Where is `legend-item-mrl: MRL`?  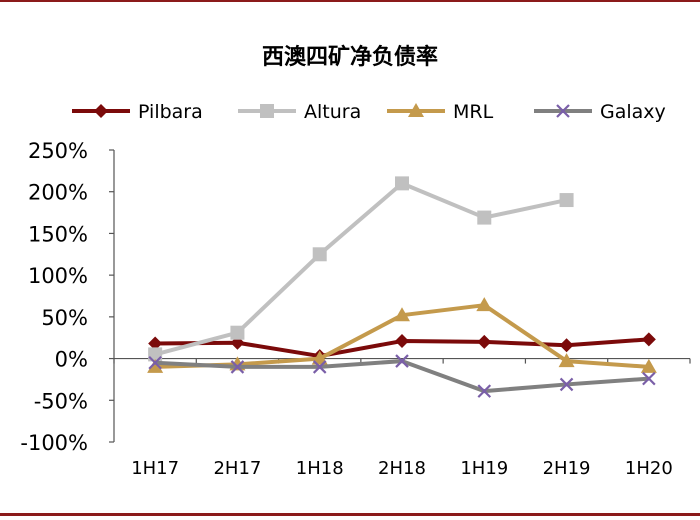 legend-item-mrl: MRL is located at coordinates (440, 112).